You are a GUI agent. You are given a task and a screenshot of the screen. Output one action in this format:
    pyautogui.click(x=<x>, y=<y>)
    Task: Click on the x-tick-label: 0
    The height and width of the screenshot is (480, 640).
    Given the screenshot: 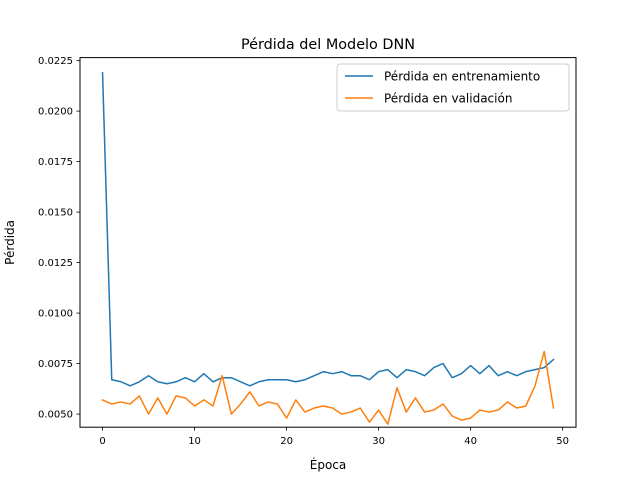 What is the action you would take?
    pyautogui.click(x=102, y=441)
    